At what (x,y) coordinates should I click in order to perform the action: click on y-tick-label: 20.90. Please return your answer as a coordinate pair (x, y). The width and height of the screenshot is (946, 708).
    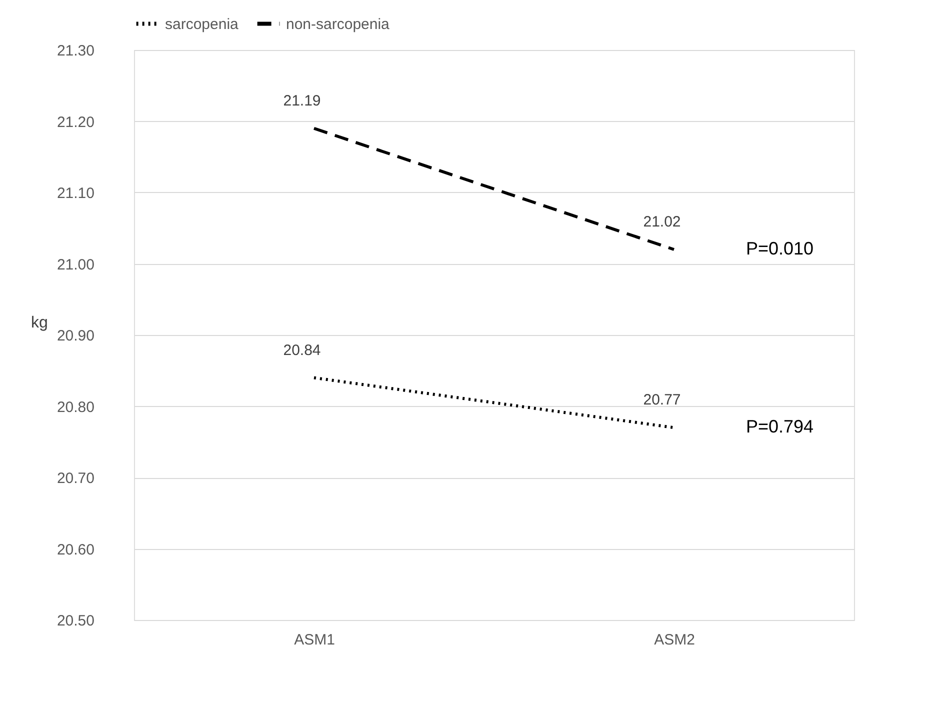
    Looking at the image, I should click on (75, 336).